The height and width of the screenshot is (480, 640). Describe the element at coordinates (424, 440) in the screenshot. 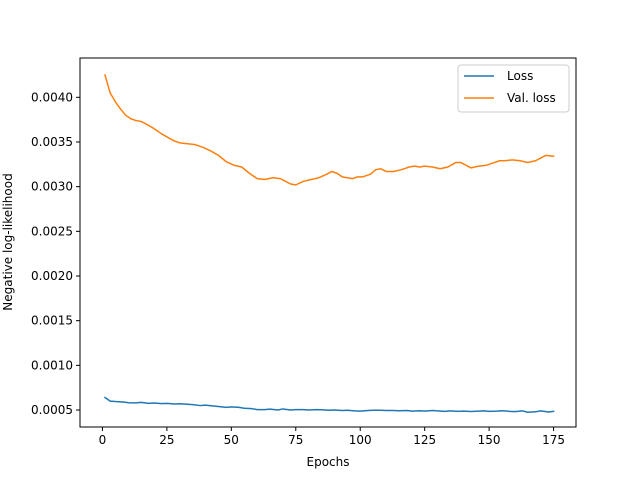

I see `x-tick-label: 125` at that location.